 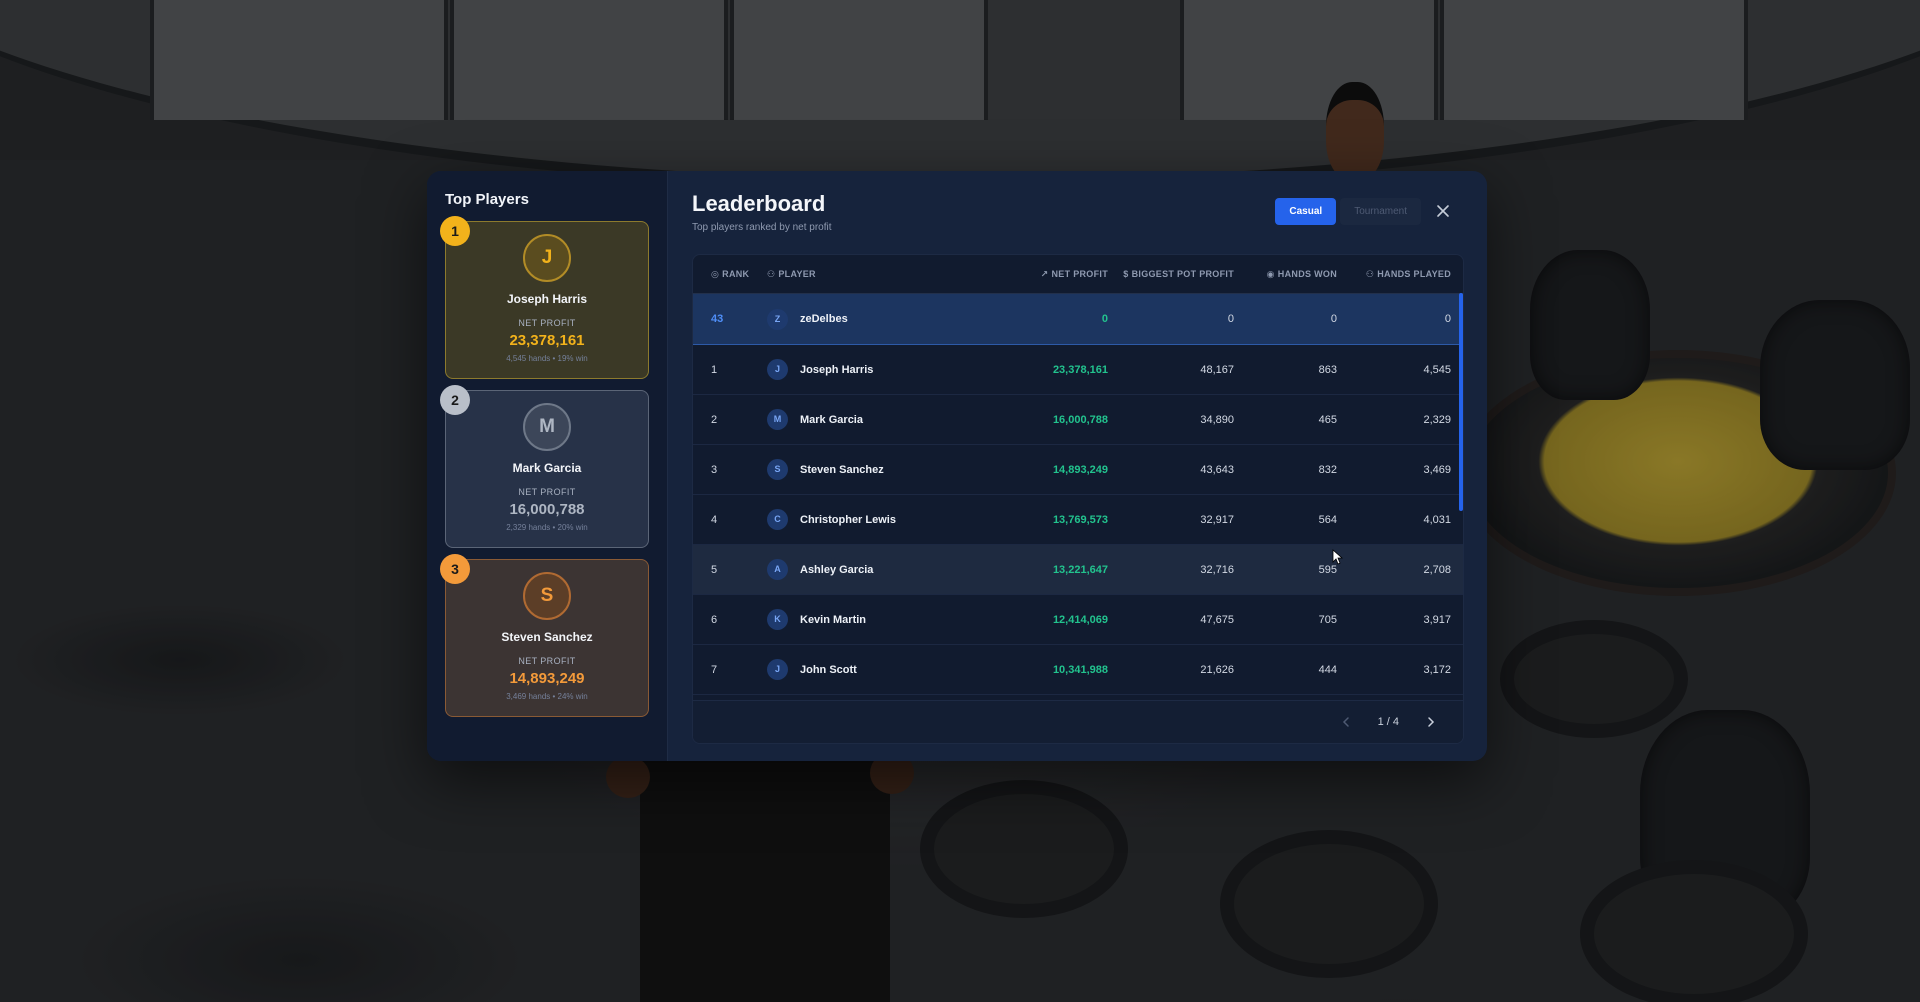 I want to click on player-name: Kevin Martin, so click(x=833, y=619).